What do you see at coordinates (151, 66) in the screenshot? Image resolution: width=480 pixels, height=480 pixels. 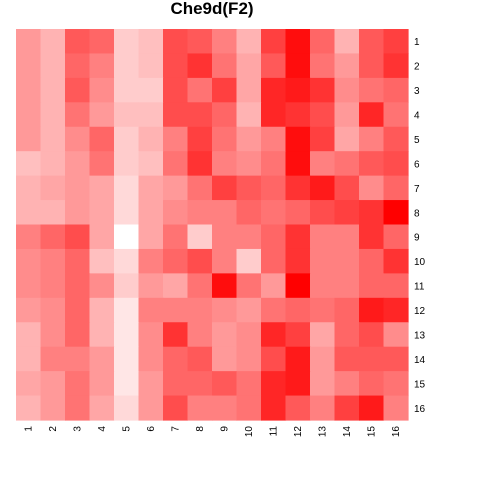 I see `heatmap-cell-r2-c6` at bounding box center [151, 66].